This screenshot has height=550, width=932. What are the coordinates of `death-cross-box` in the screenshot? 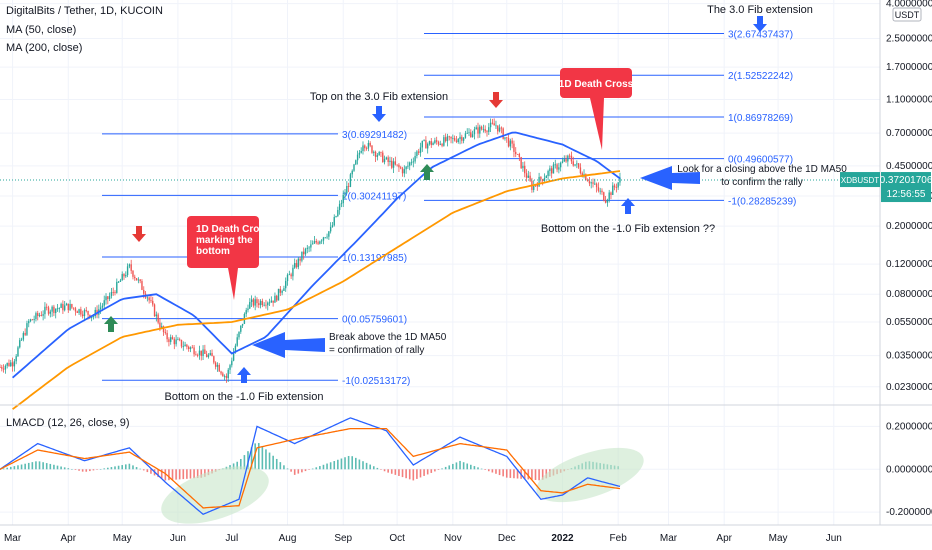 It's located at (223, 242).